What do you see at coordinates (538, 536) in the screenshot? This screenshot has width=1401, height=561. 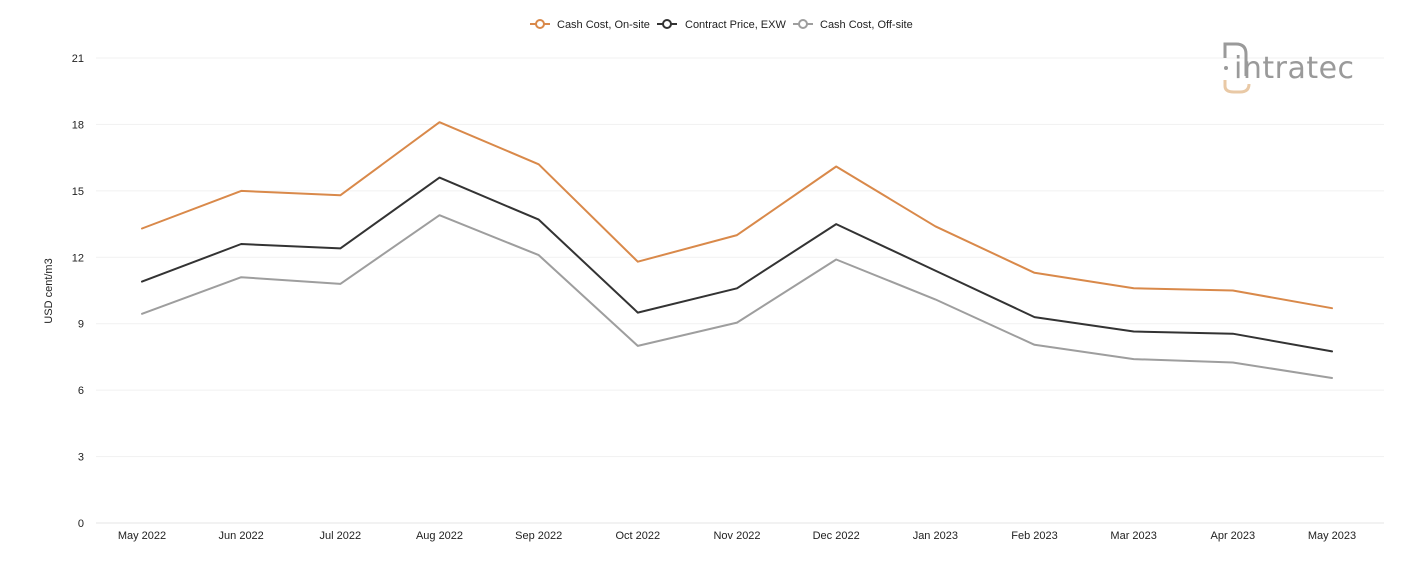 I see `x-tick-label: Sep 2022` at bounding box center [538, 536].